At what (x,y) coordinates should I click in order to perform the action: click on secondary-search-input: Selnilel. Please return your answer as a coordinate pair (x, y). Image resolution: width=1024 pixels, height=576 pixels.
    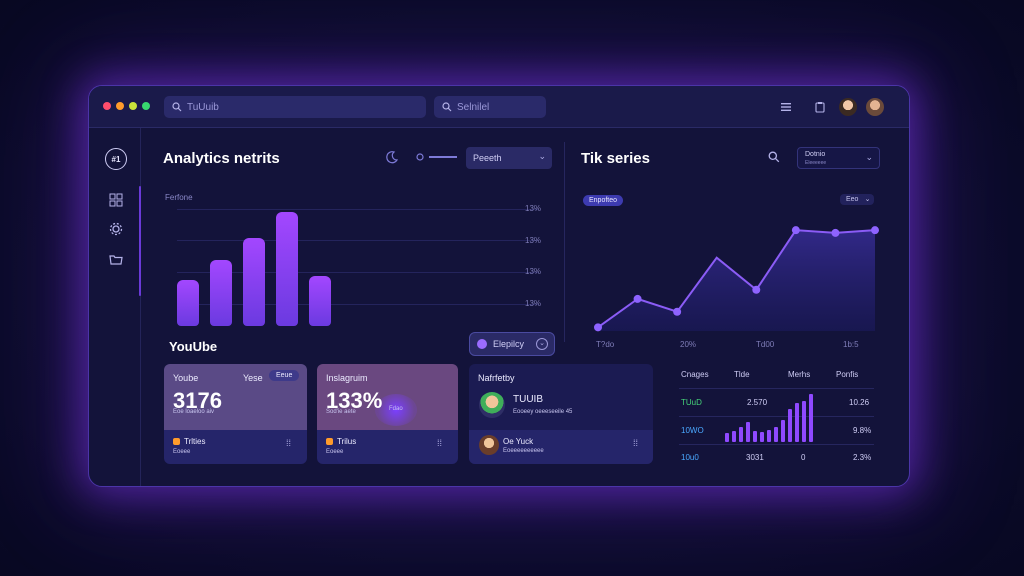
    Looking at the image, I should click on (490, 107).